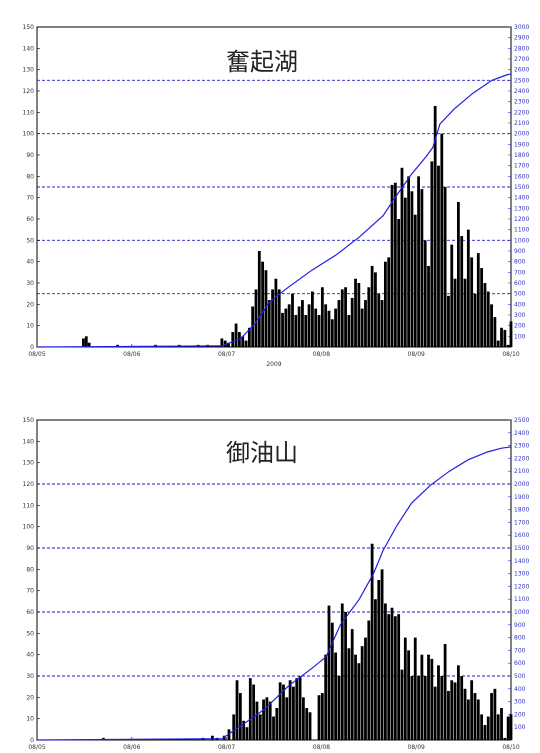  Describe the element at coordinates (521, 48) in the screenshot. I see `y2-tick-label: 2800` at that location.